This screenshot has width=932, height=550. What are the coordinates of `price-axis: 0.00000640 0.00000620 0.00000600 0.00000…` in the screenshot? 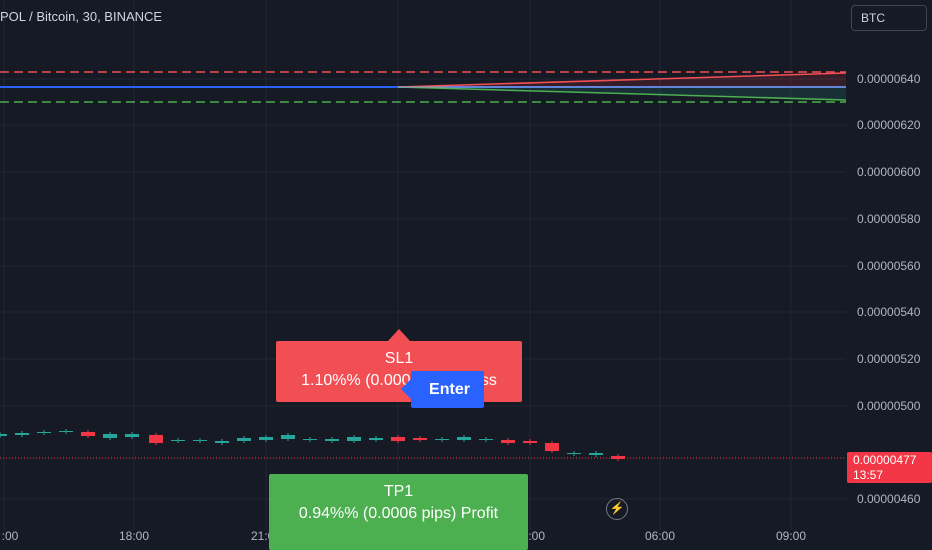 It's located at (889, 289).